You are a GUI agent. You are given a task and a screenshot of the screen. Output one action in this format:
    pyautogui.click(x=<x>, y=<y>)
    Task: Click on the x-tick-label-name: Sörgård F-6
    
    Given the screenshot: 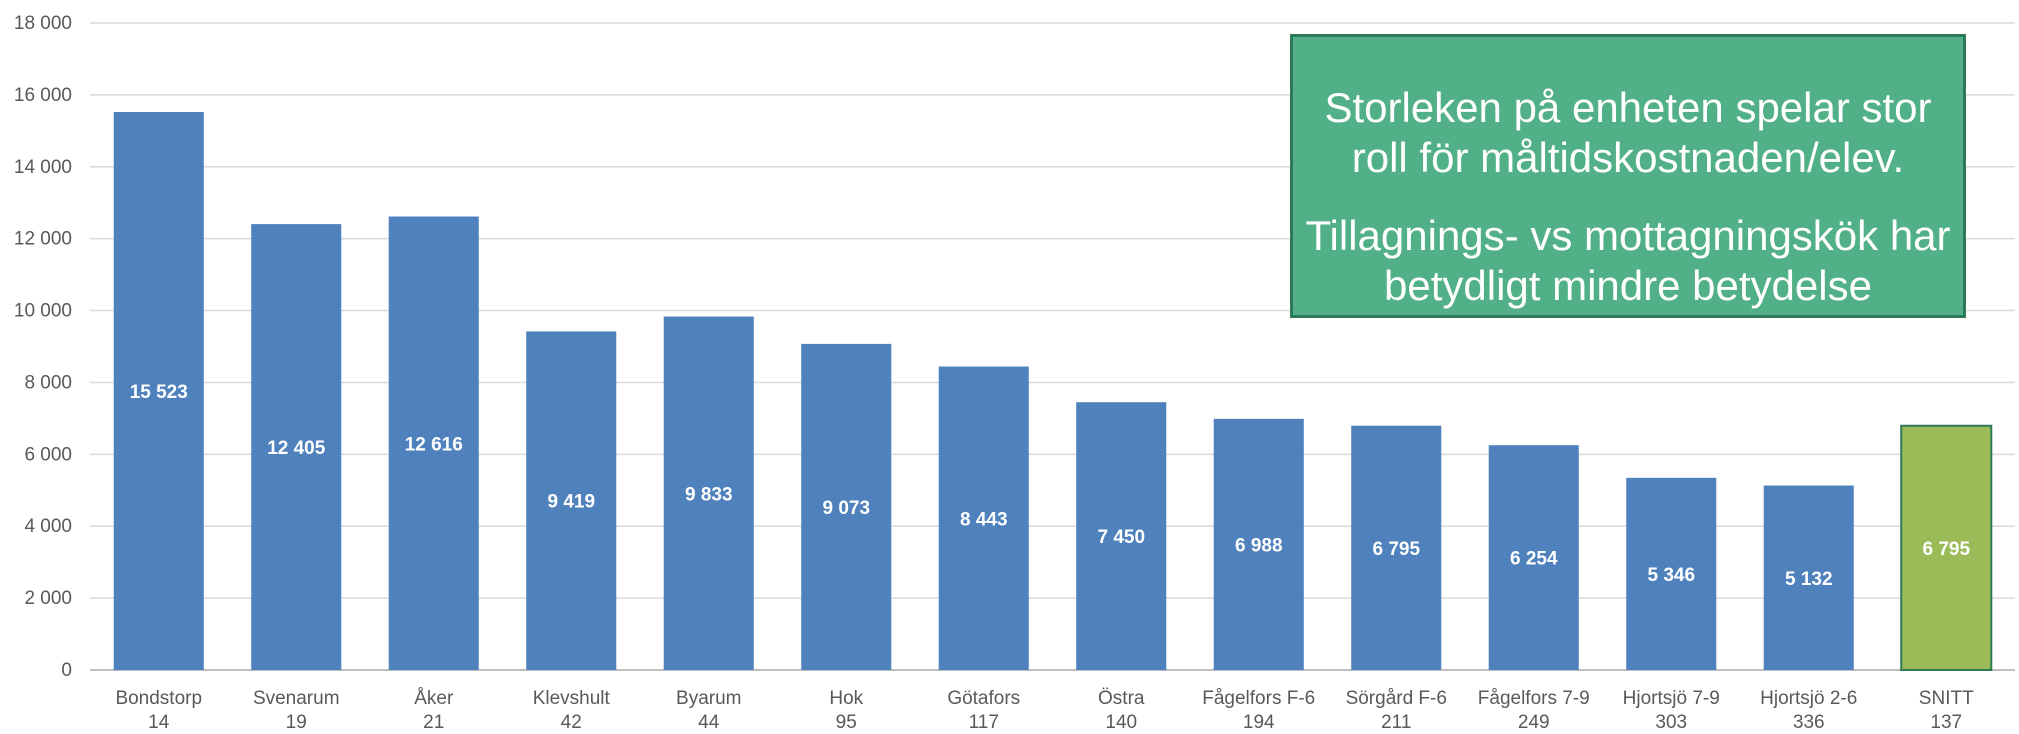 What is the action you would take?
    pyautogui.click(x=1396, y=698)
    